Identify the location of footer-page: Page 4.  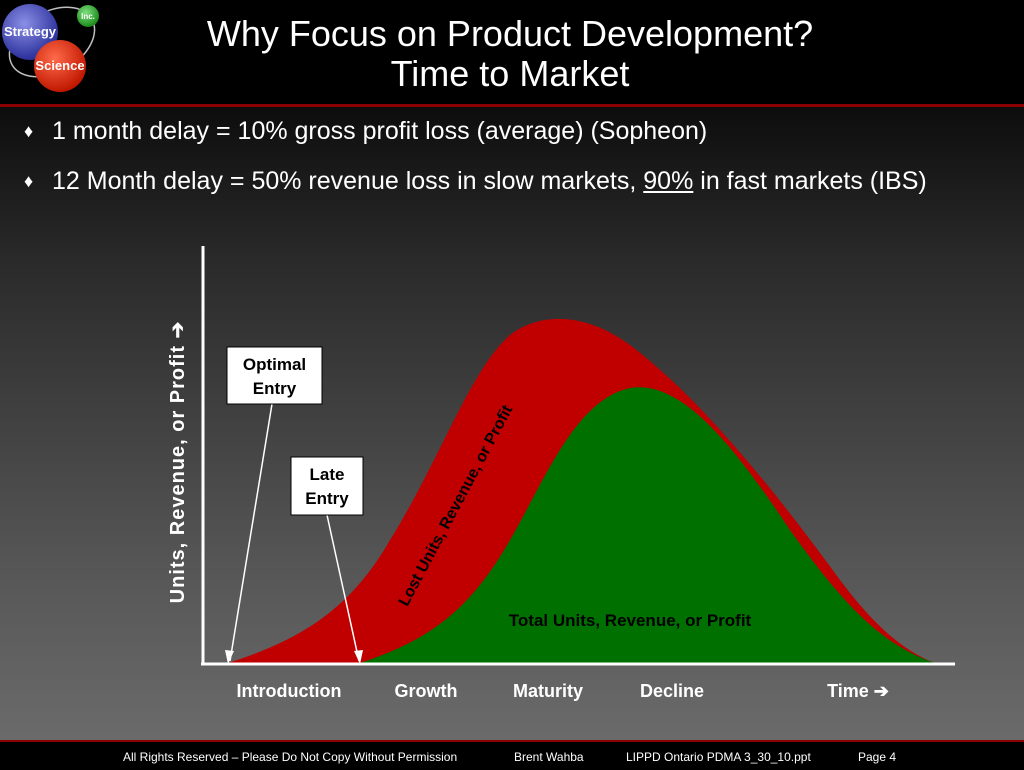
(877, 757).